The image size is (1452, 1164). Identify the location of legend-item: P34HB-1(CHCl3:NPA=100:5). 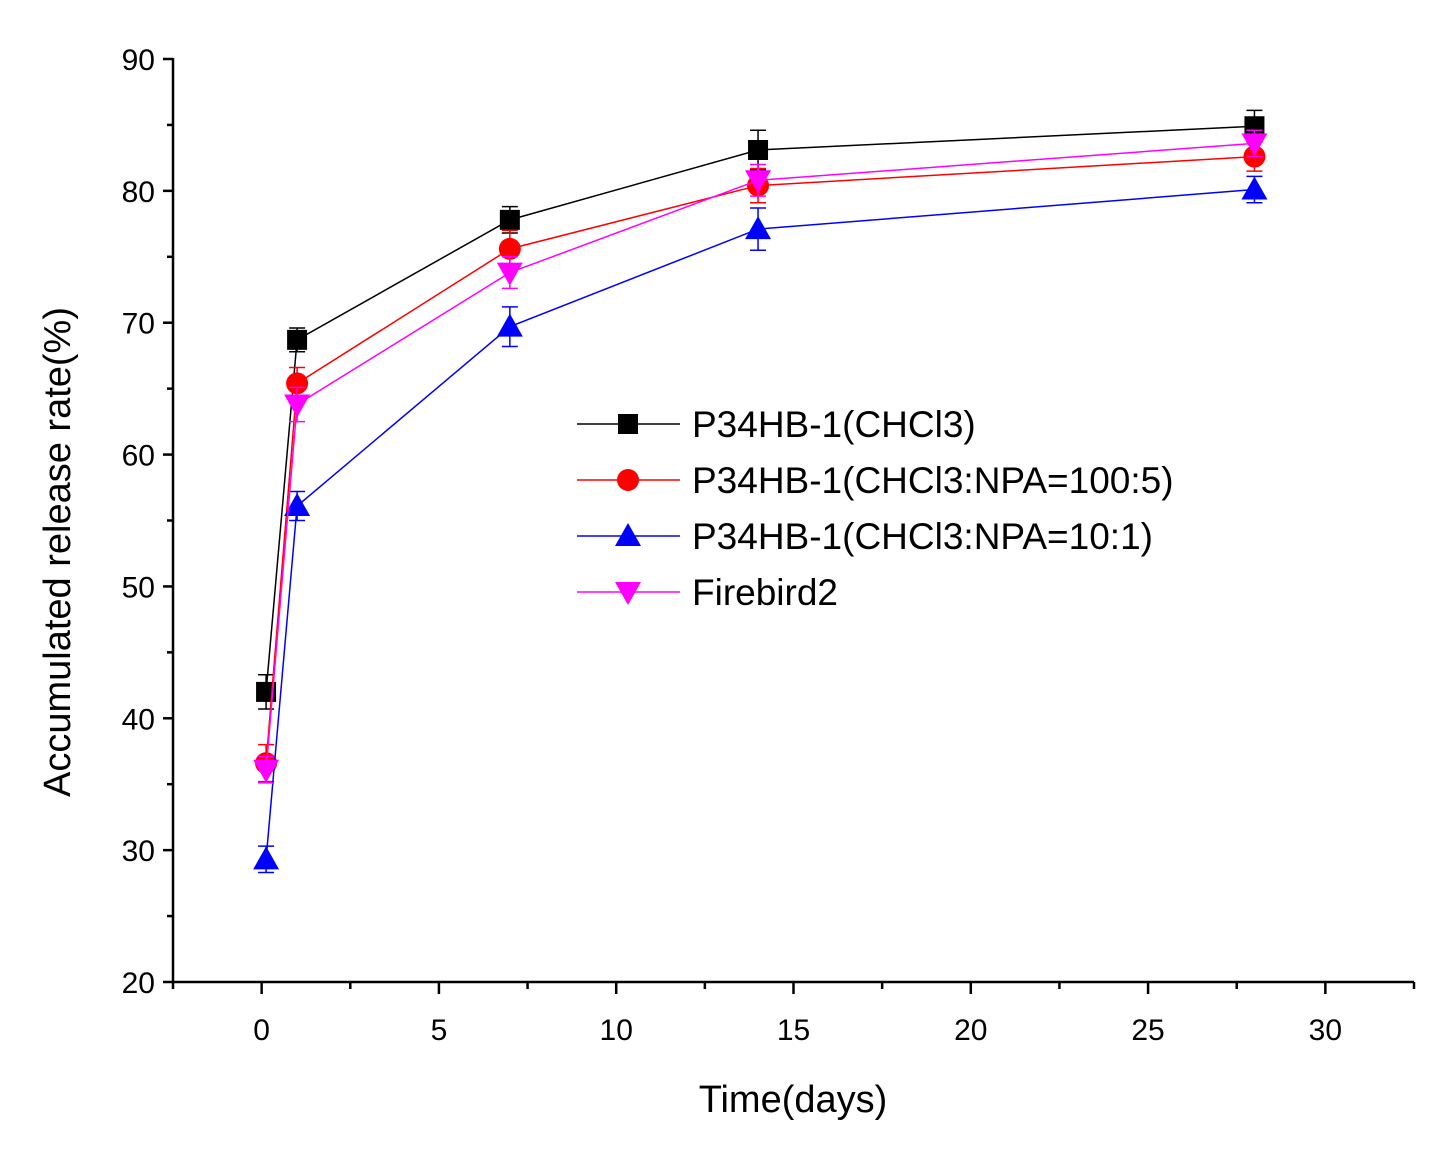
(875, 480).